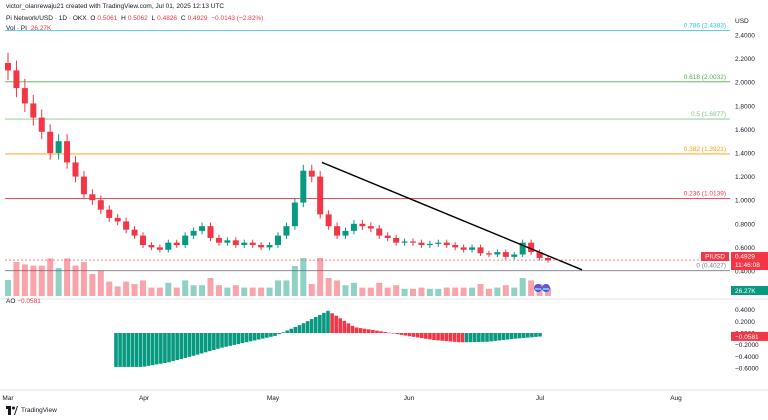 The image size is (768, 420). Describe the element at coordinates (745, 322) in the screenshot. I see `ao-tick-label: 0.2000` at that location.